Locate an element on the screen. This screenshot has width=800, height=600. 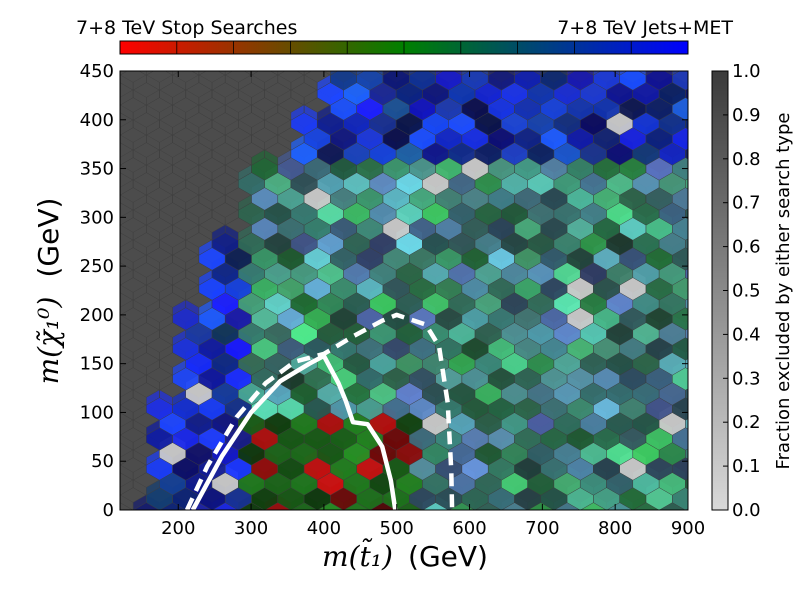
side-colorbar-tick-label: 0.6 is located at coordinates (746, 247).